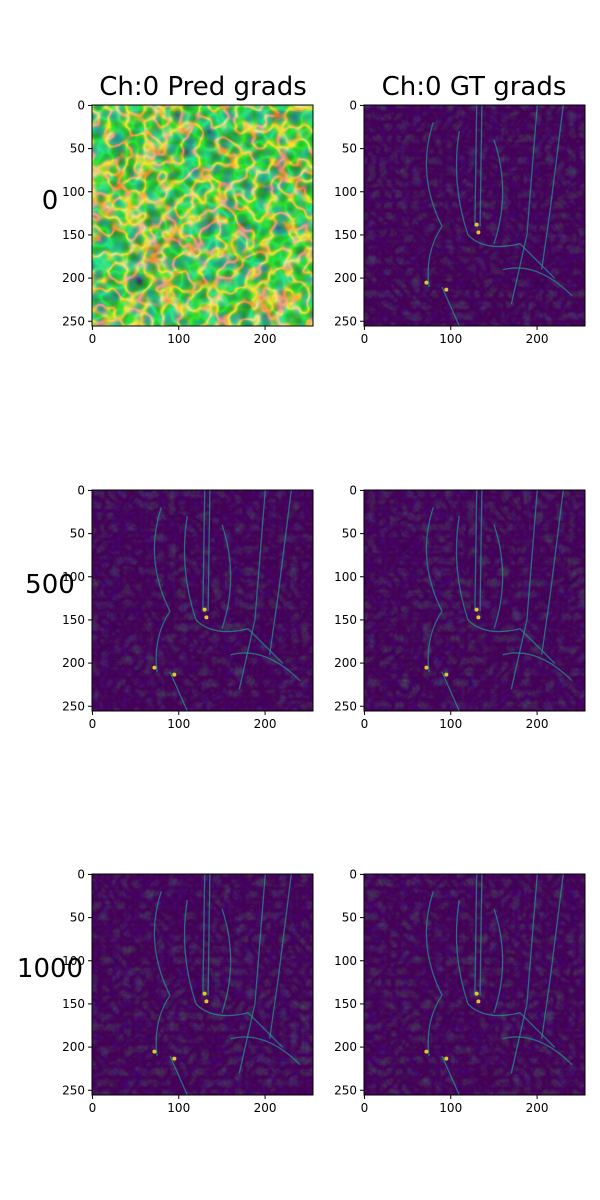  I want to click on heatmap-panel-500-gt: 0 100 200 0 50 100 150 200 250, so click(460, 607).